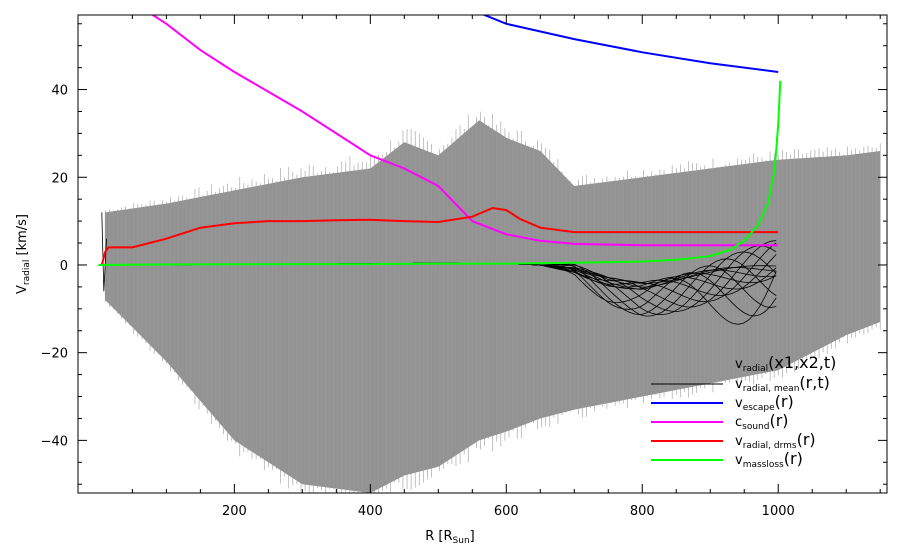  Describe the element at coordinates (64, 266) in the screenshot. I see `y-tick-label: 0` at that location.